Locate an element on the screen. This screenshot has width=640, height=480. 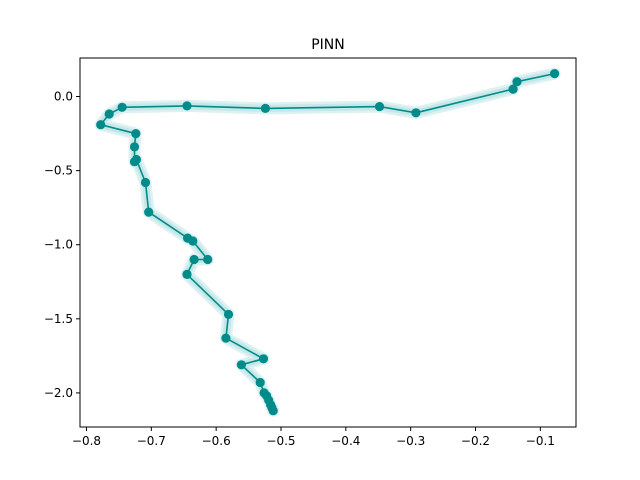
x-tick-label: −0.2 is located at coordinates (475, 441).